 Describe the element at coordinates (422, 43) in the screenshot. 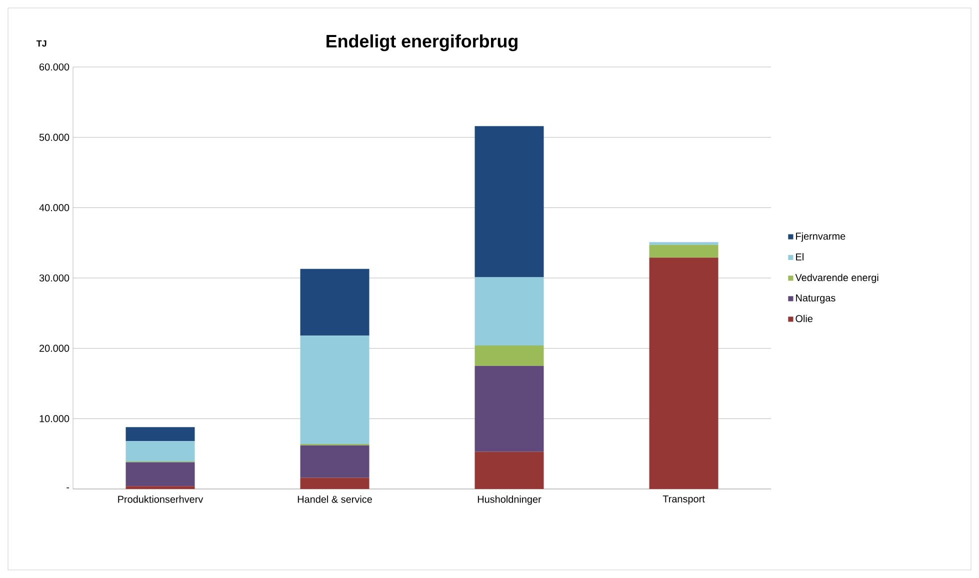

I see `chart-title: Endeligt energiforbrug` at that location.